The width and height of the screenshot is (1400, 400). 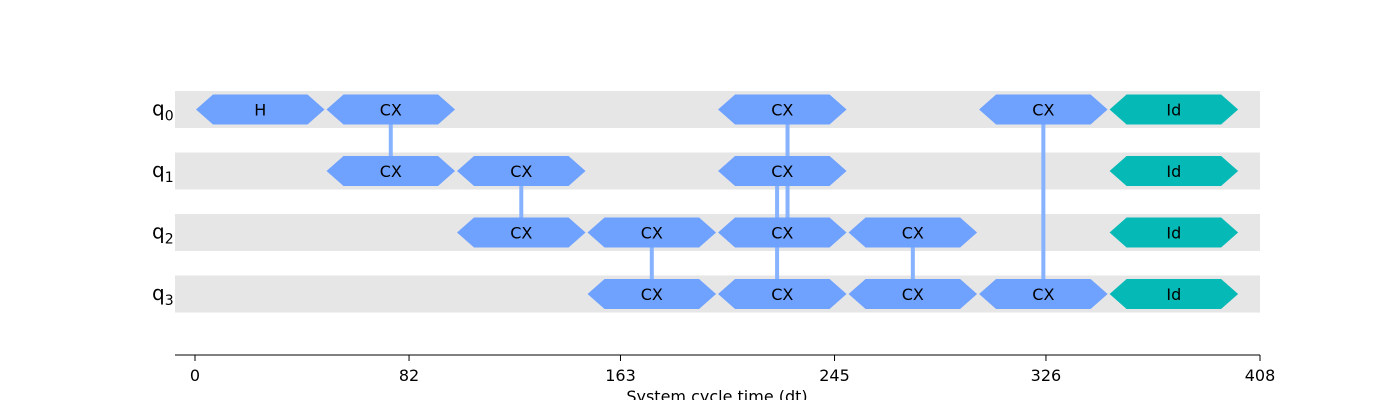 I want to click on gate-label-q3-14: CX, so click(x=652, y=294).